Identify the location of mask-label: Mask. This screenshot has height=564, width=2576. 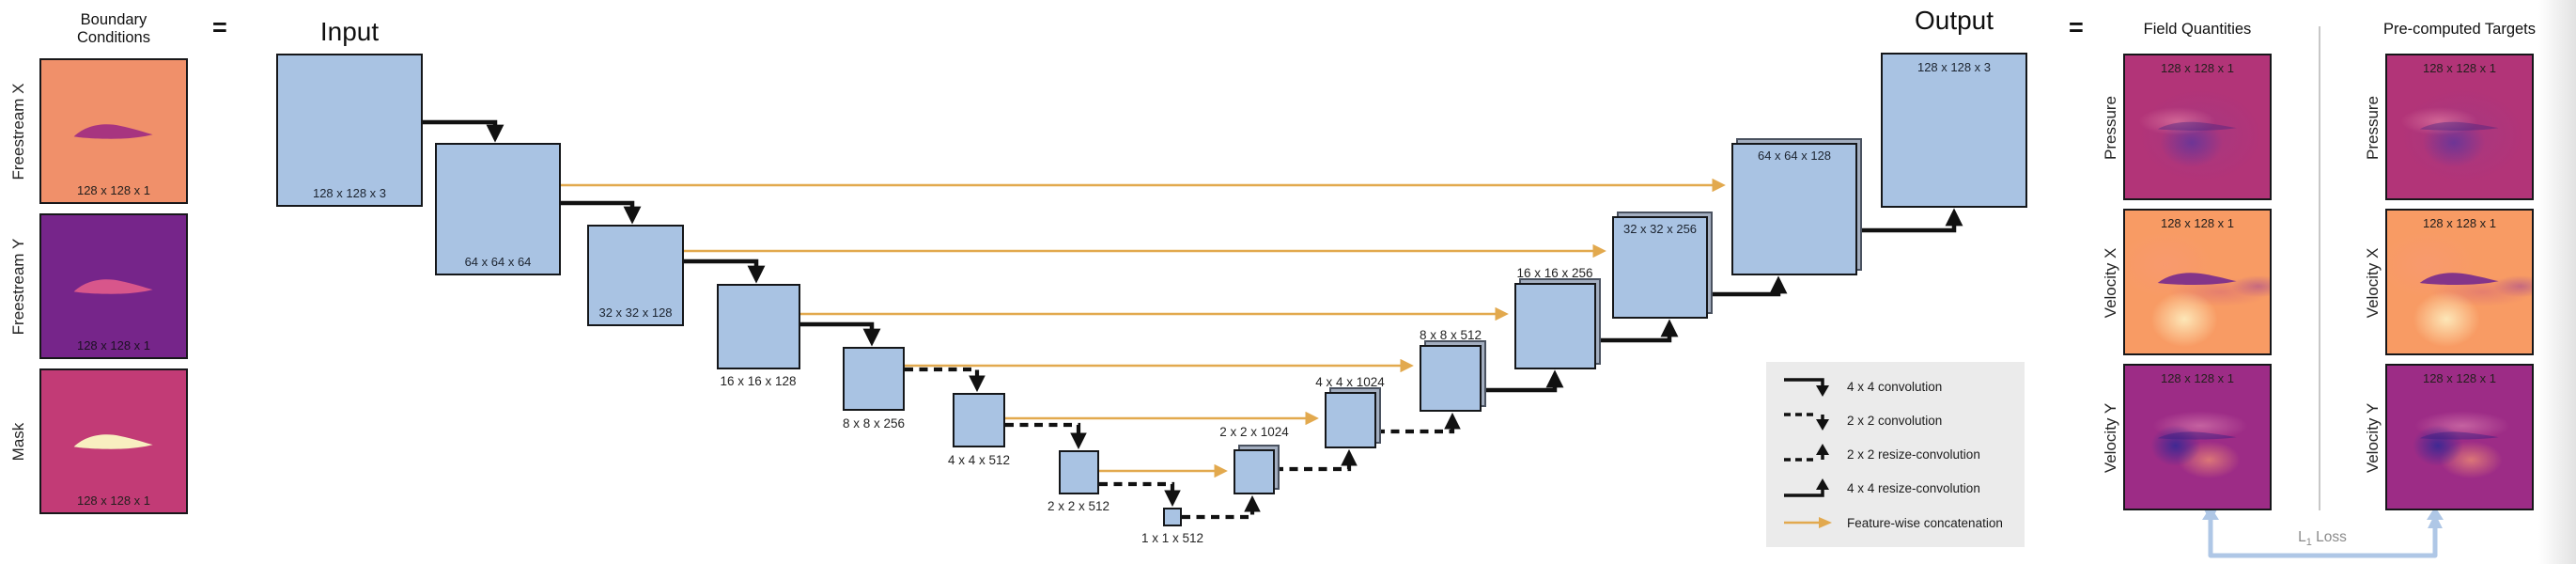
(18, 442).